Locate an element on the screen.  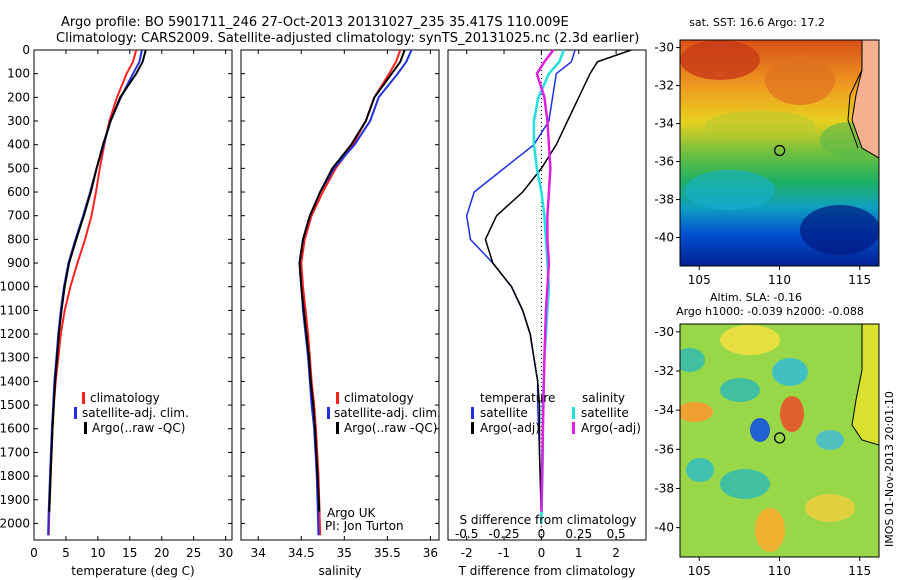
x-tick-label: 15 is located at coordinates (129, 553).